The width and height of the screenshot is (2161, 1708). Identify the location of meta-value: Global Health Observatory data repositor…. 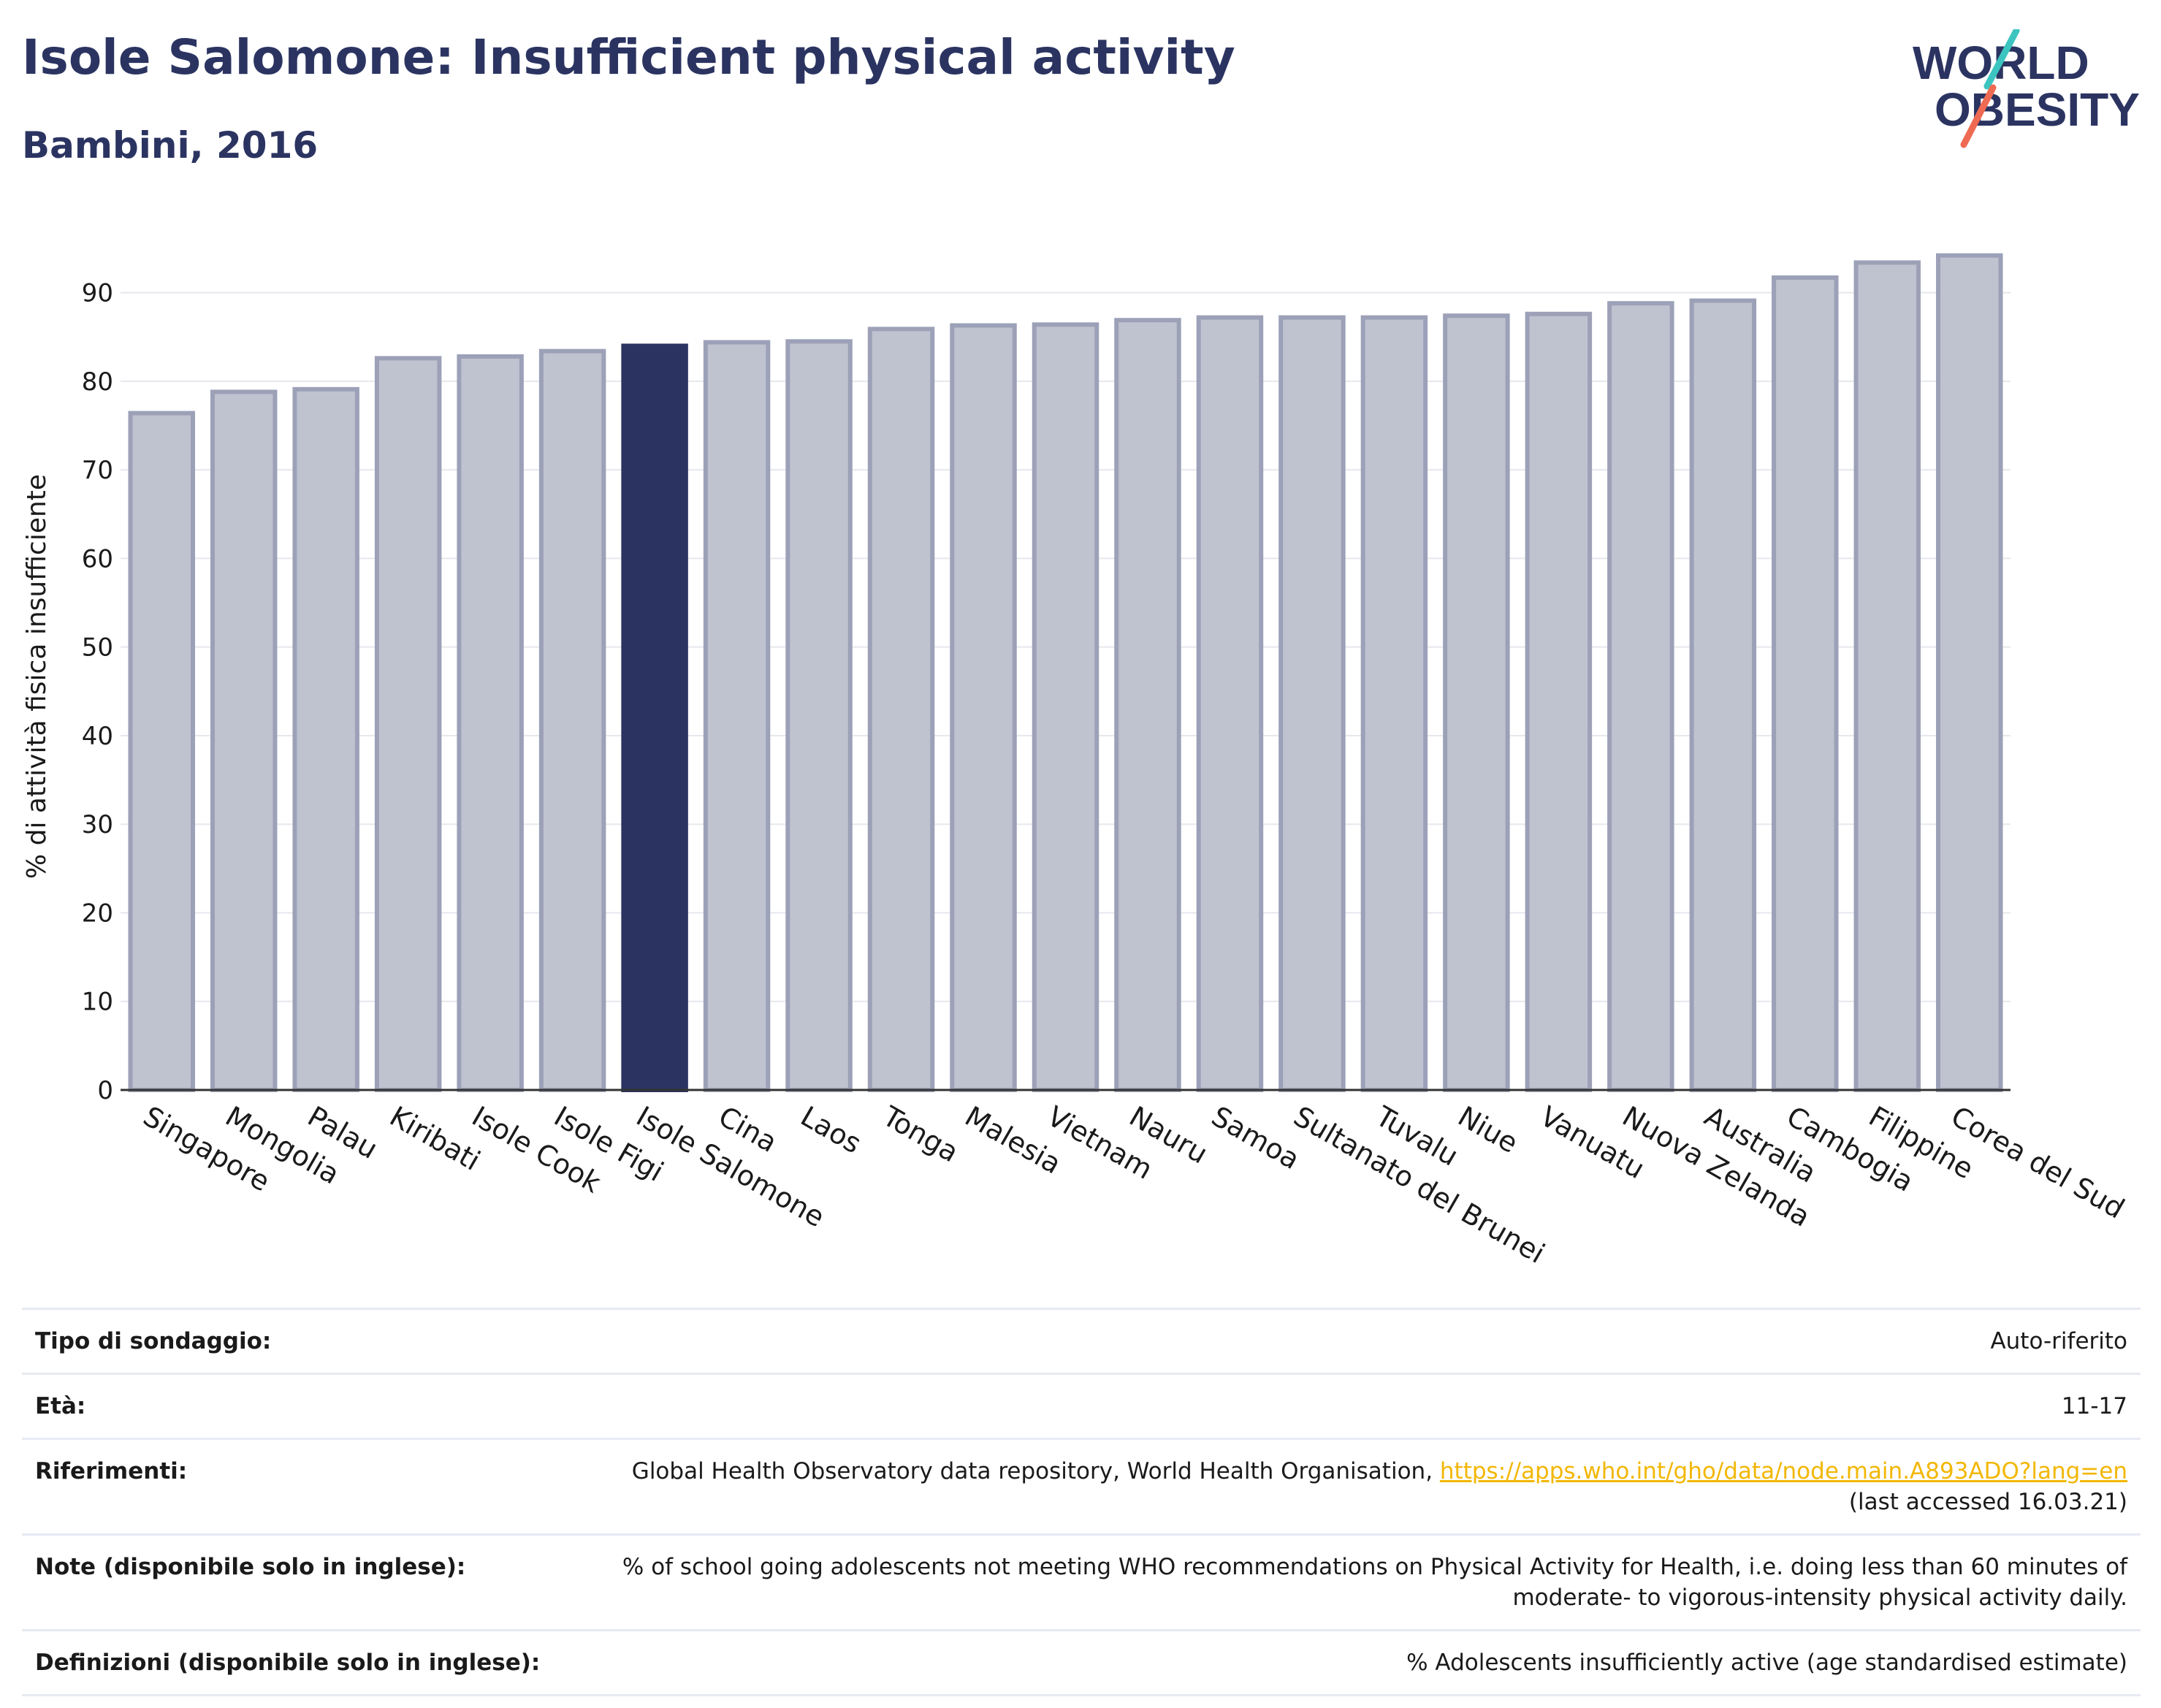
(1379, 1486).